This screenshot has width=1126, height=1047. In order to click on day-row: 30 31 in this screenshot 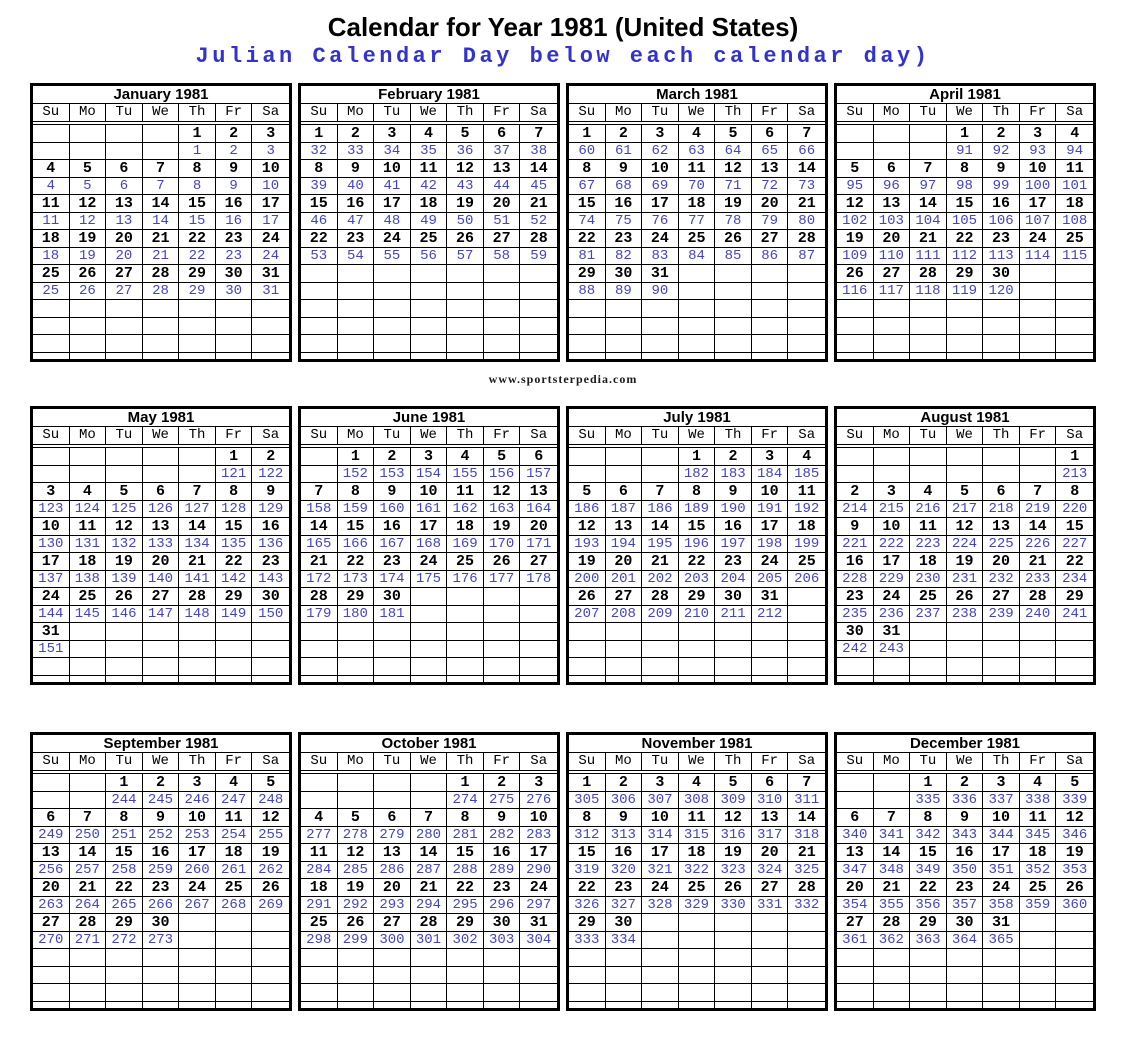, I will do `click(965, 632)`.